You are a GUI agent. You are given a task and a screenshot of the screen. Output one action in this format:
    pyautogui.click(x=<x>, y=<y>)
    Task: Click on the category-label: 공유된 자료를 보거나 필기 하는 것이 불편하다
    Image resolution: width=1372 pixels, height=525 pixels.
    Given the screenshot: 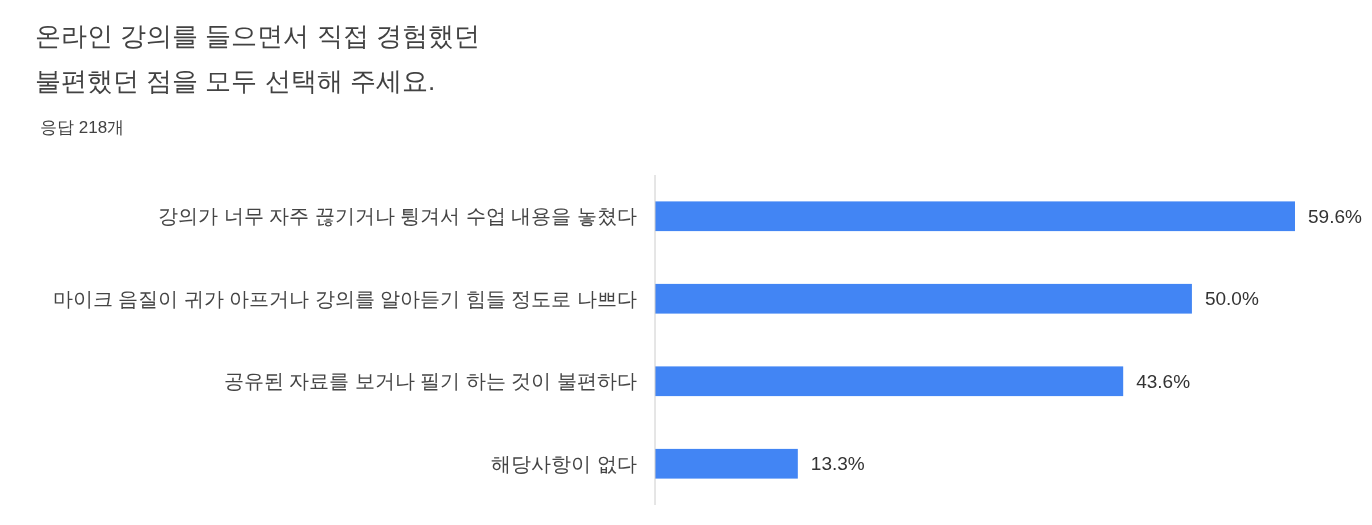 What is the action you would take?
    pyautogui.click(x=430, y=381)
    